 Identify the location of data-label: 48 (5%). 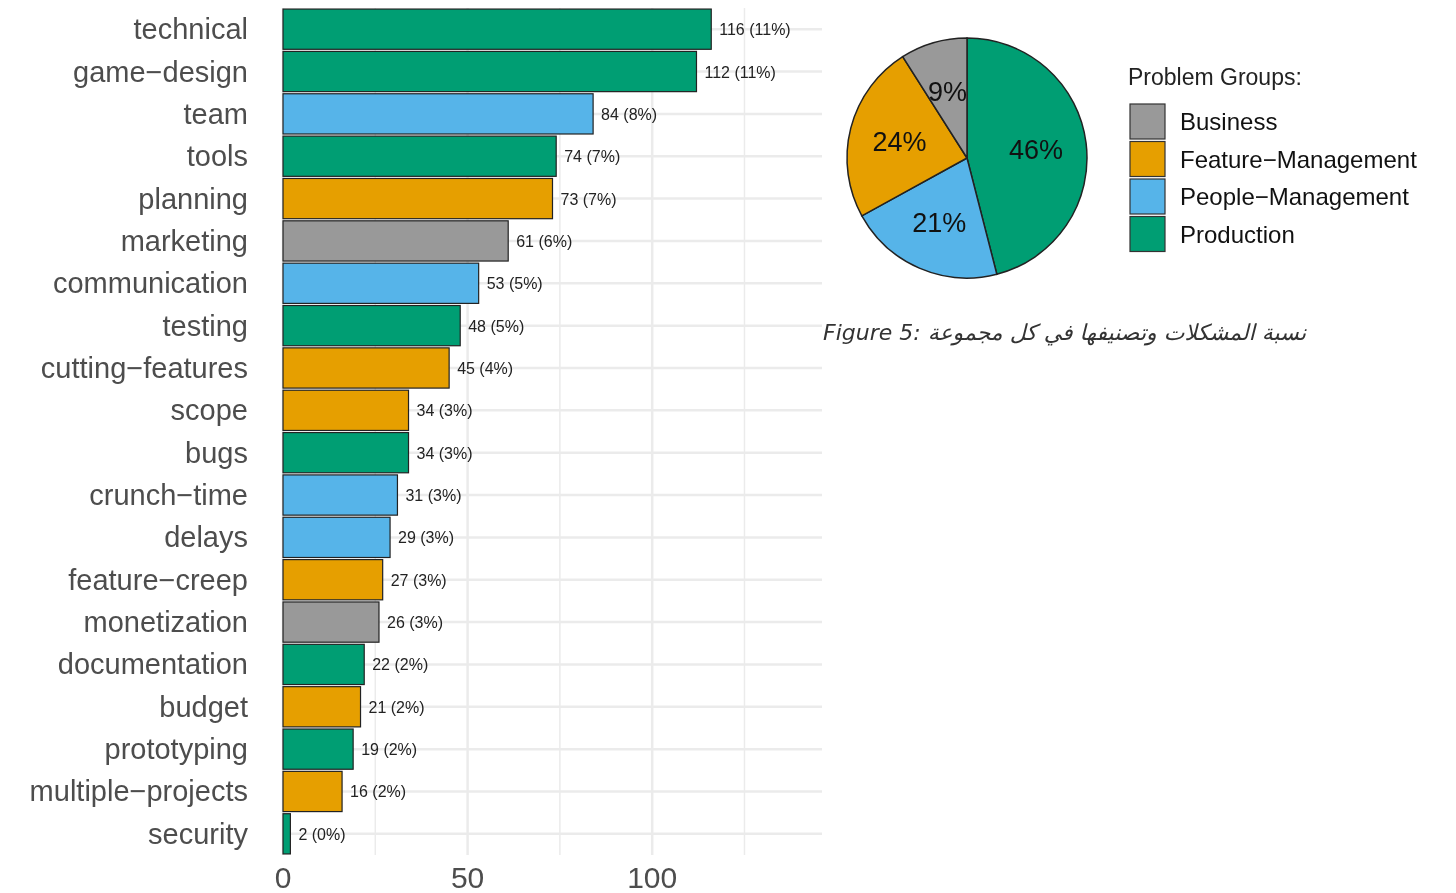
(496, 326).